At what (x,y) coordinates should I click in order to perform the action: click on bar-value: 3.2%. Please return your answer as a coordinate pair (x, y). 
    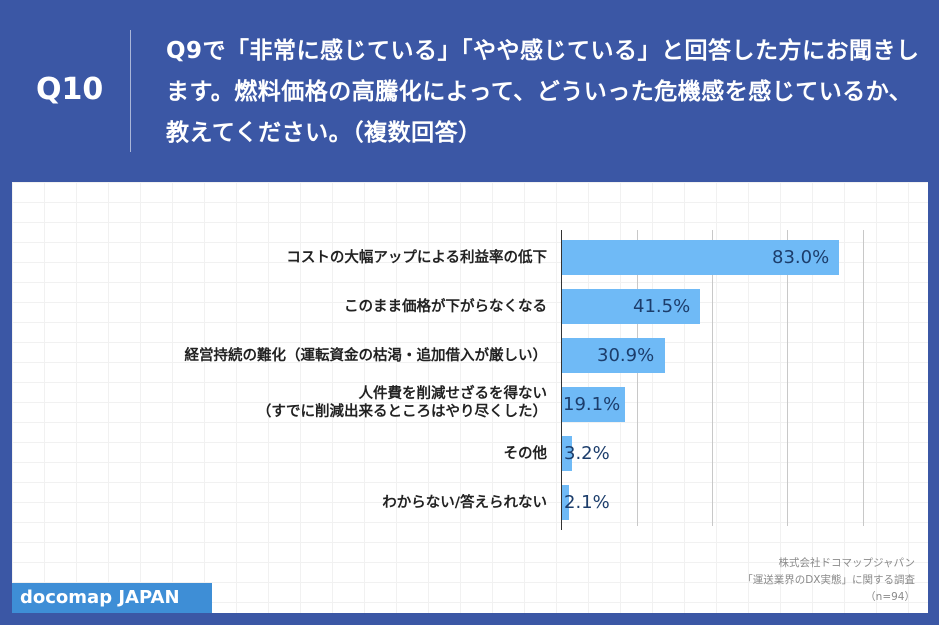
    Looking at the image, I should click on (587, 453).